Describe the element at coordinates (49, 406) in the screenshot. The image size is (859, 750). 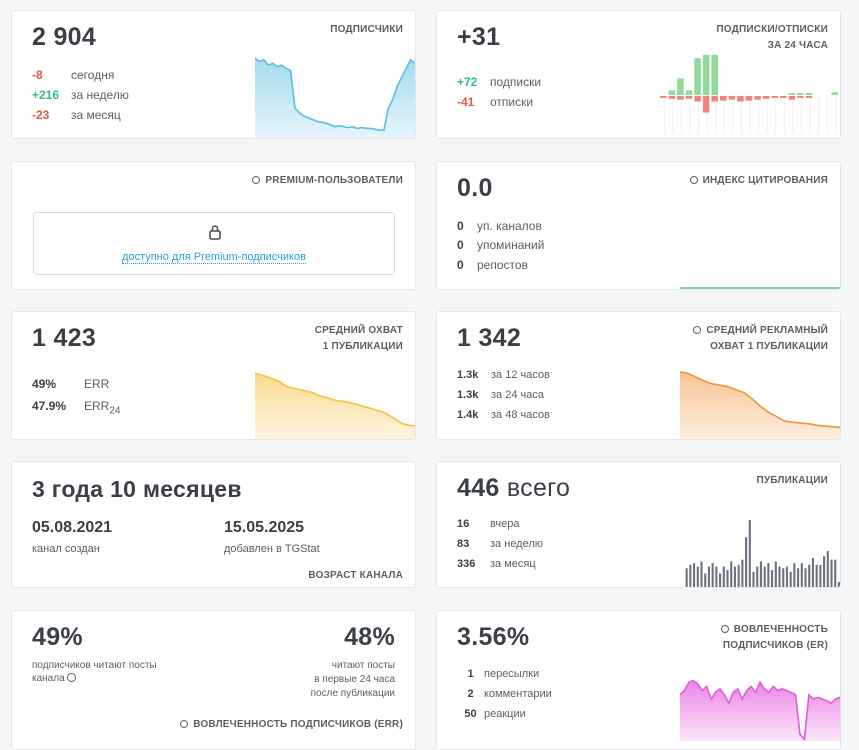
I see `err24-value: 47.9%` at that location.